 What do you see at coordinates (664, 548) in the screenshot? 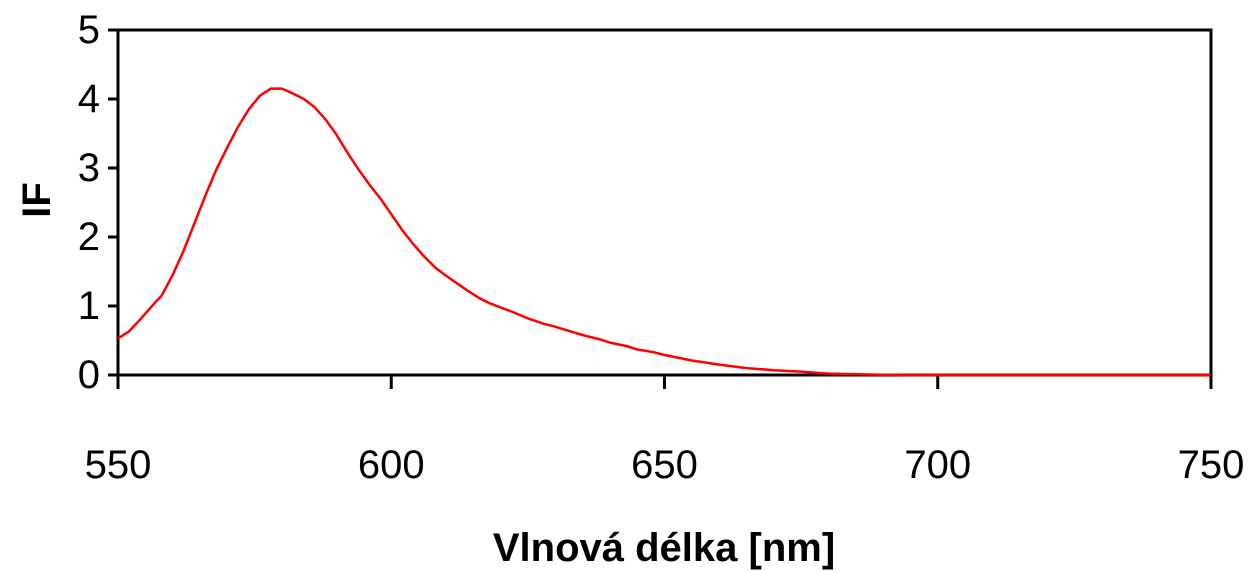
I see `x-axis-title: Vlnová délka [nm]` at bounding box center [664, 548].